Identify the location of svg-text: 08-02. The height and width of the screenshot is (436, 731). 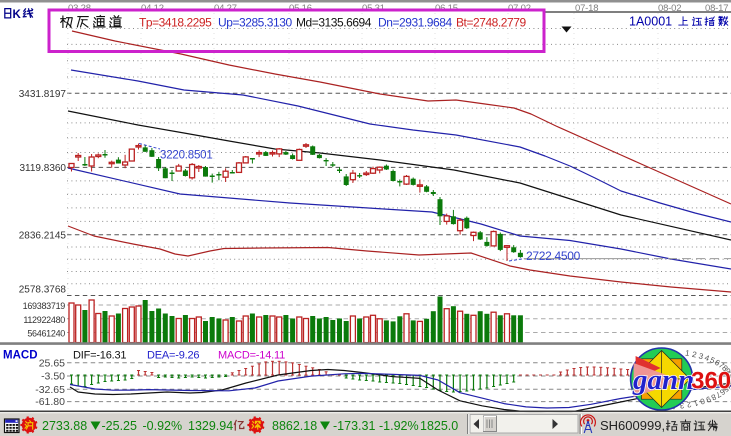
(669, 8).